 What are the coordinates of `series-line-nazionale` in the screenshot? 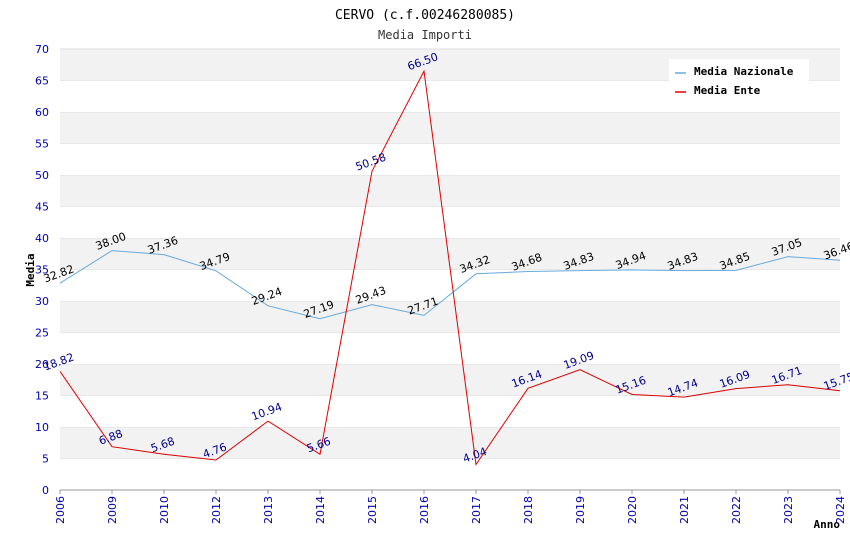 It's located at (450, 285).